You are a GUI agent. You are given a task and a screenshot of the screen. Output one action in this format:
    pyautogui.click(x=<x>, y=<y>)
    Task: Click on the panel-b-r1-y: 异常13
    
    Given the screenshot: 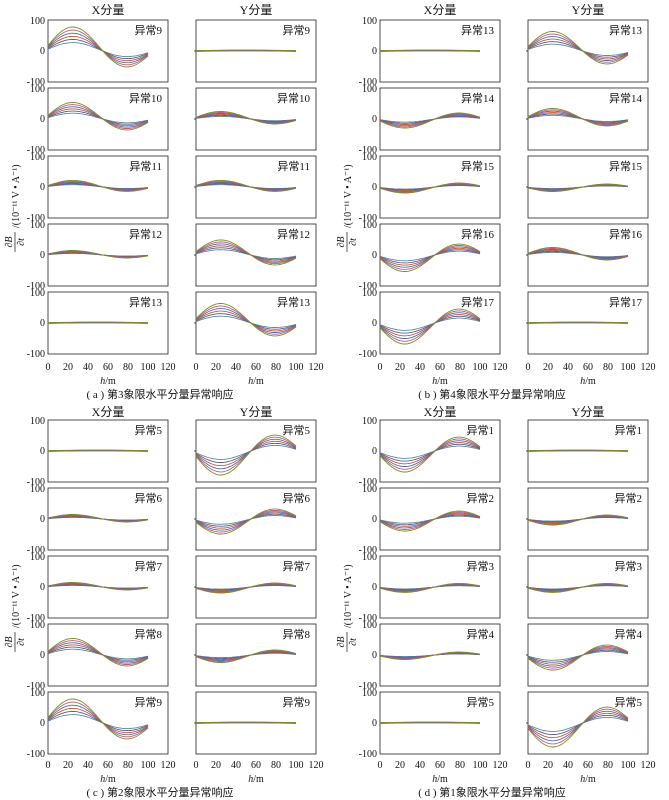 What is the action you would take?
    pyautogui.click(x=587, y=51)
    